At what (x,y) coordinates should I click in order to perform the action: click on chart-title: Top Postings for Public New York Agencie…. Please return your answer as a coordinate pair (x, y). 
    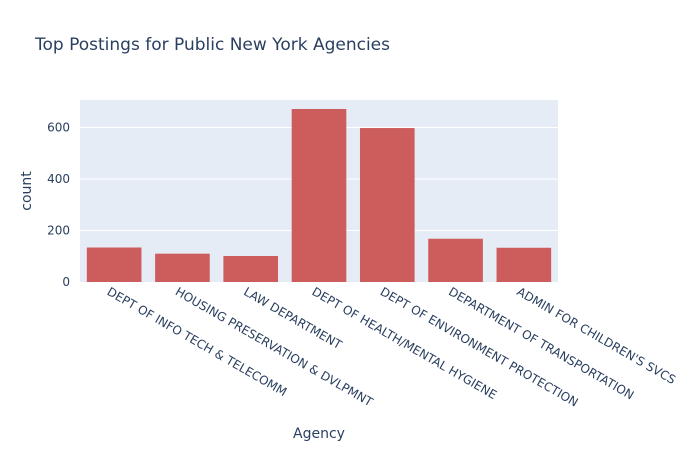
    Looking at the image, I should click on (212, 45).